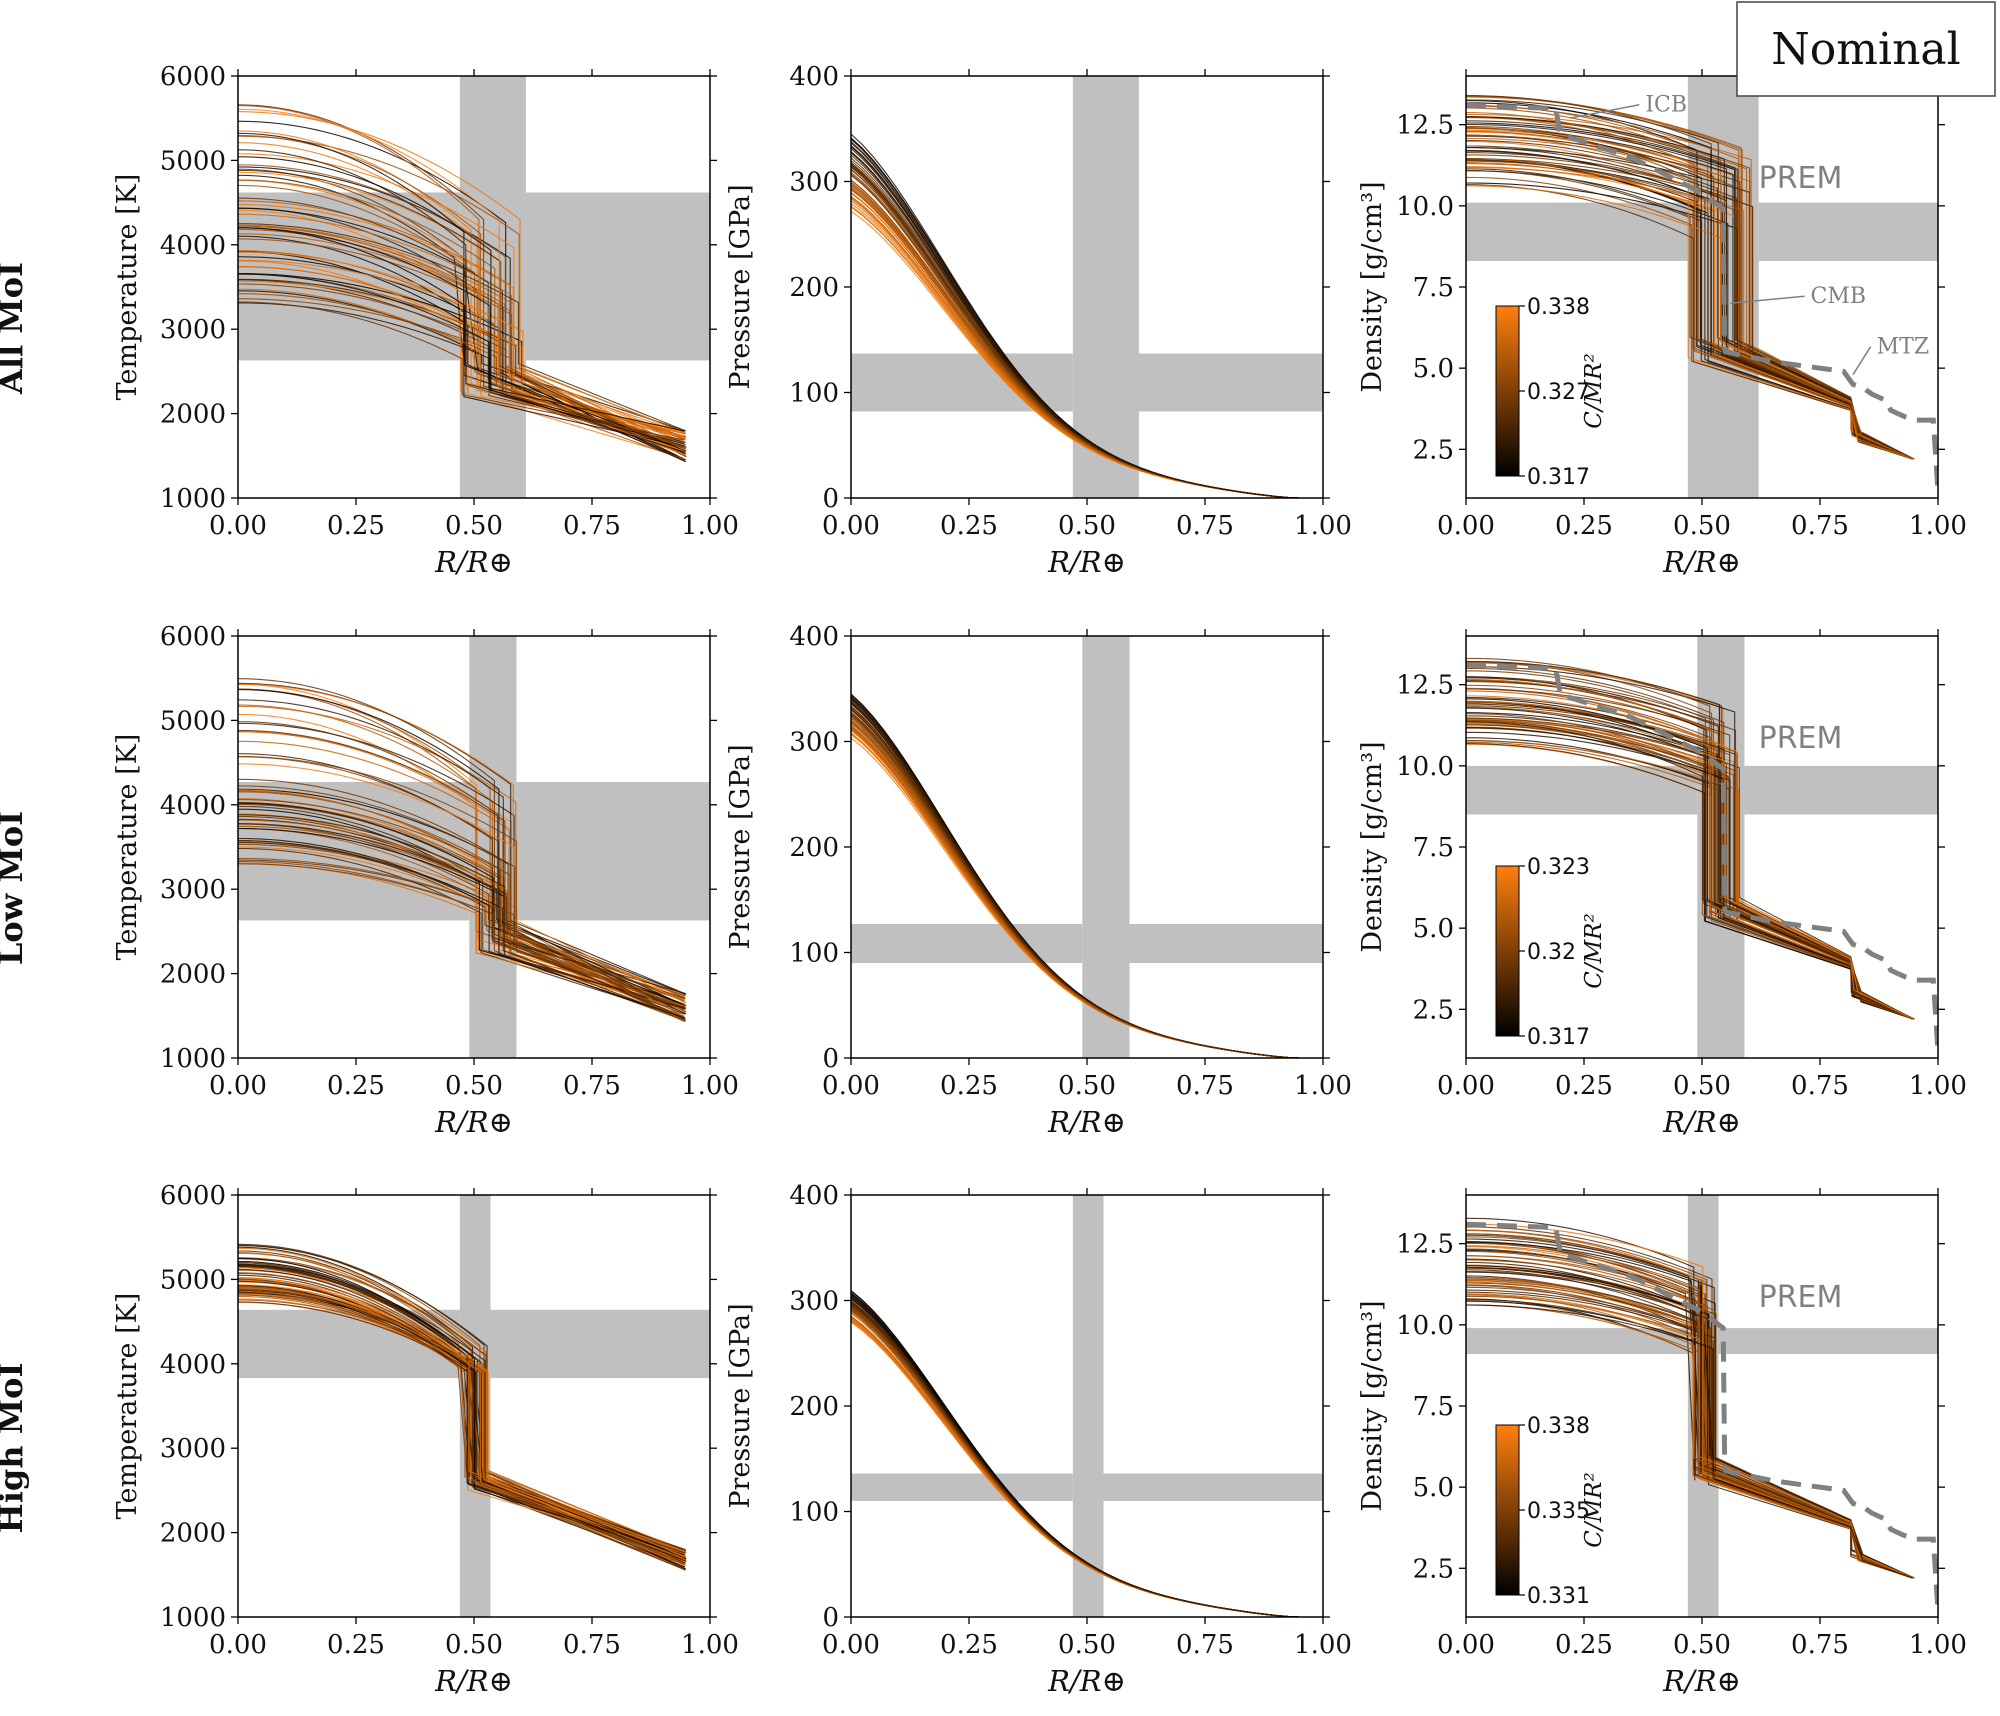 The image size is (2000, 1716). What do you see at coordinates (1839, 296) in the screenshot?
I see `annotation-cmb: CMB` at bounding box center [1839, 296].